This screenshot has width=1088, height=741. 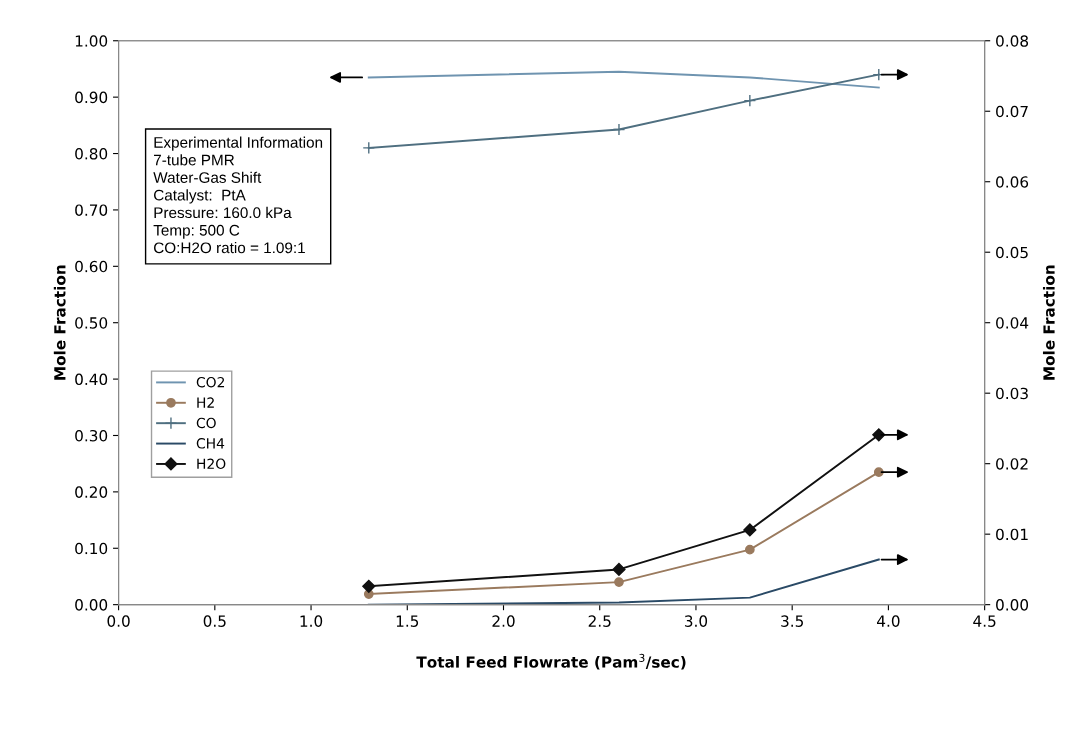 I want to click on y2-tick-label: 0.04, so click(x=1012, y=323).